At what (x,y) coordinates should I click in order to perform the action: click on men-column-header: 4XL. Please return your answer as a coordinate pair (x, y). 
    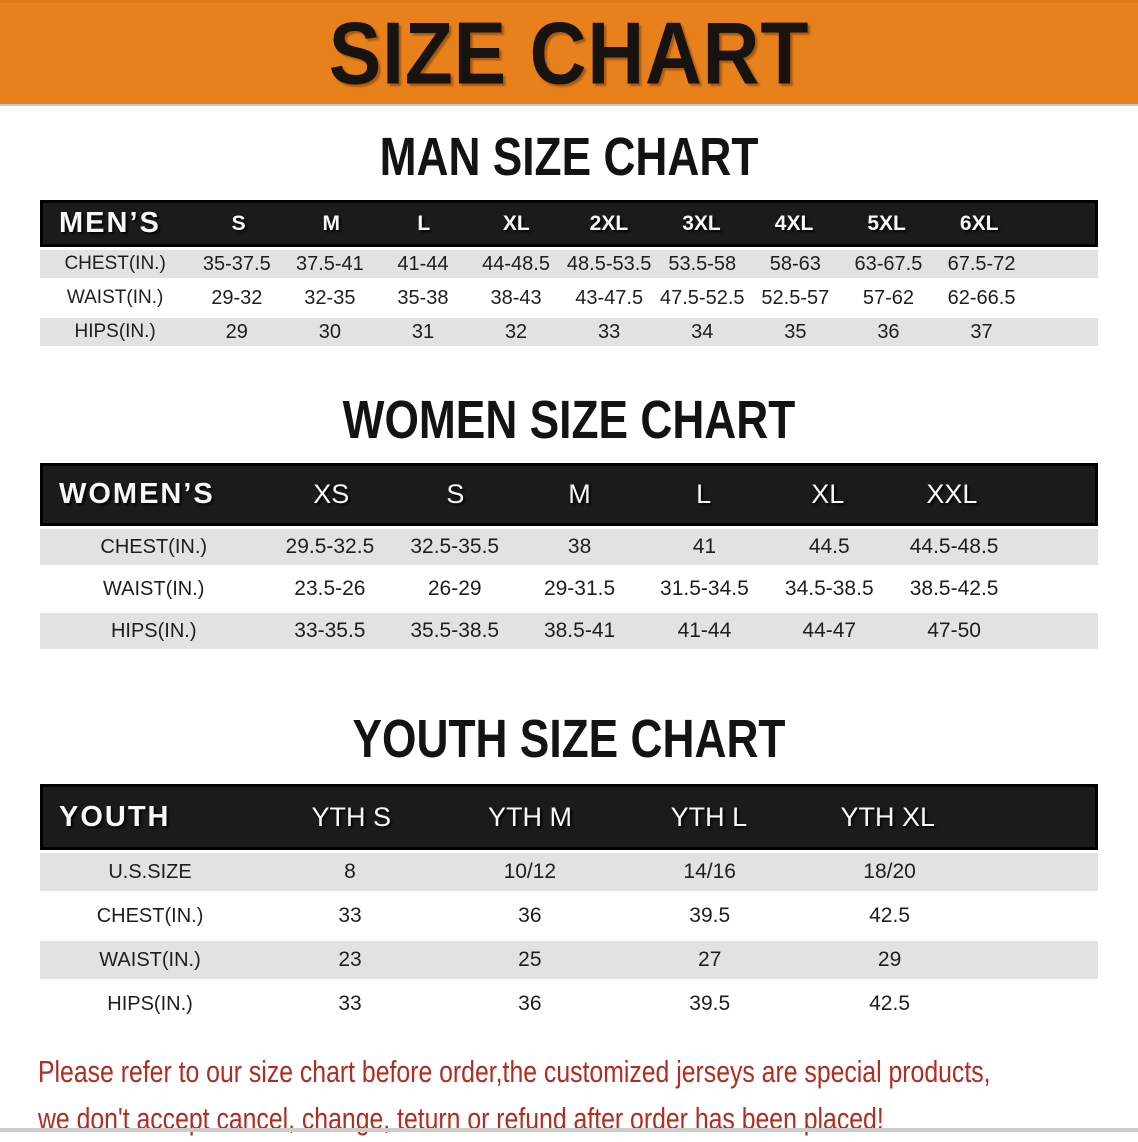
    Looking at the image, I should click on (794, 223).